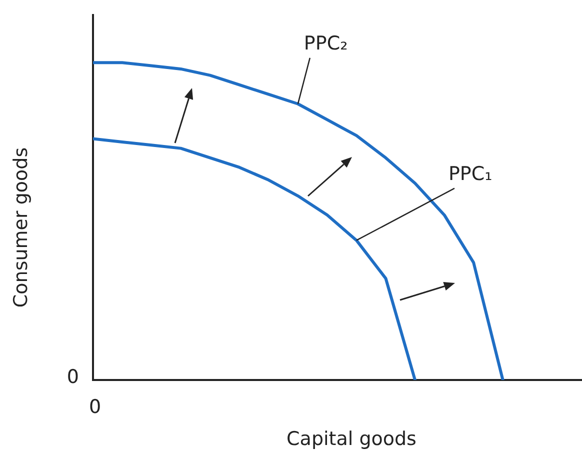 The height and width of the screenshot is (463, 582). What do you see at coordinates (21, 227) in the screenshot?
I see `y-axis-title: Consumer goods` at bounding box center [21, 227].